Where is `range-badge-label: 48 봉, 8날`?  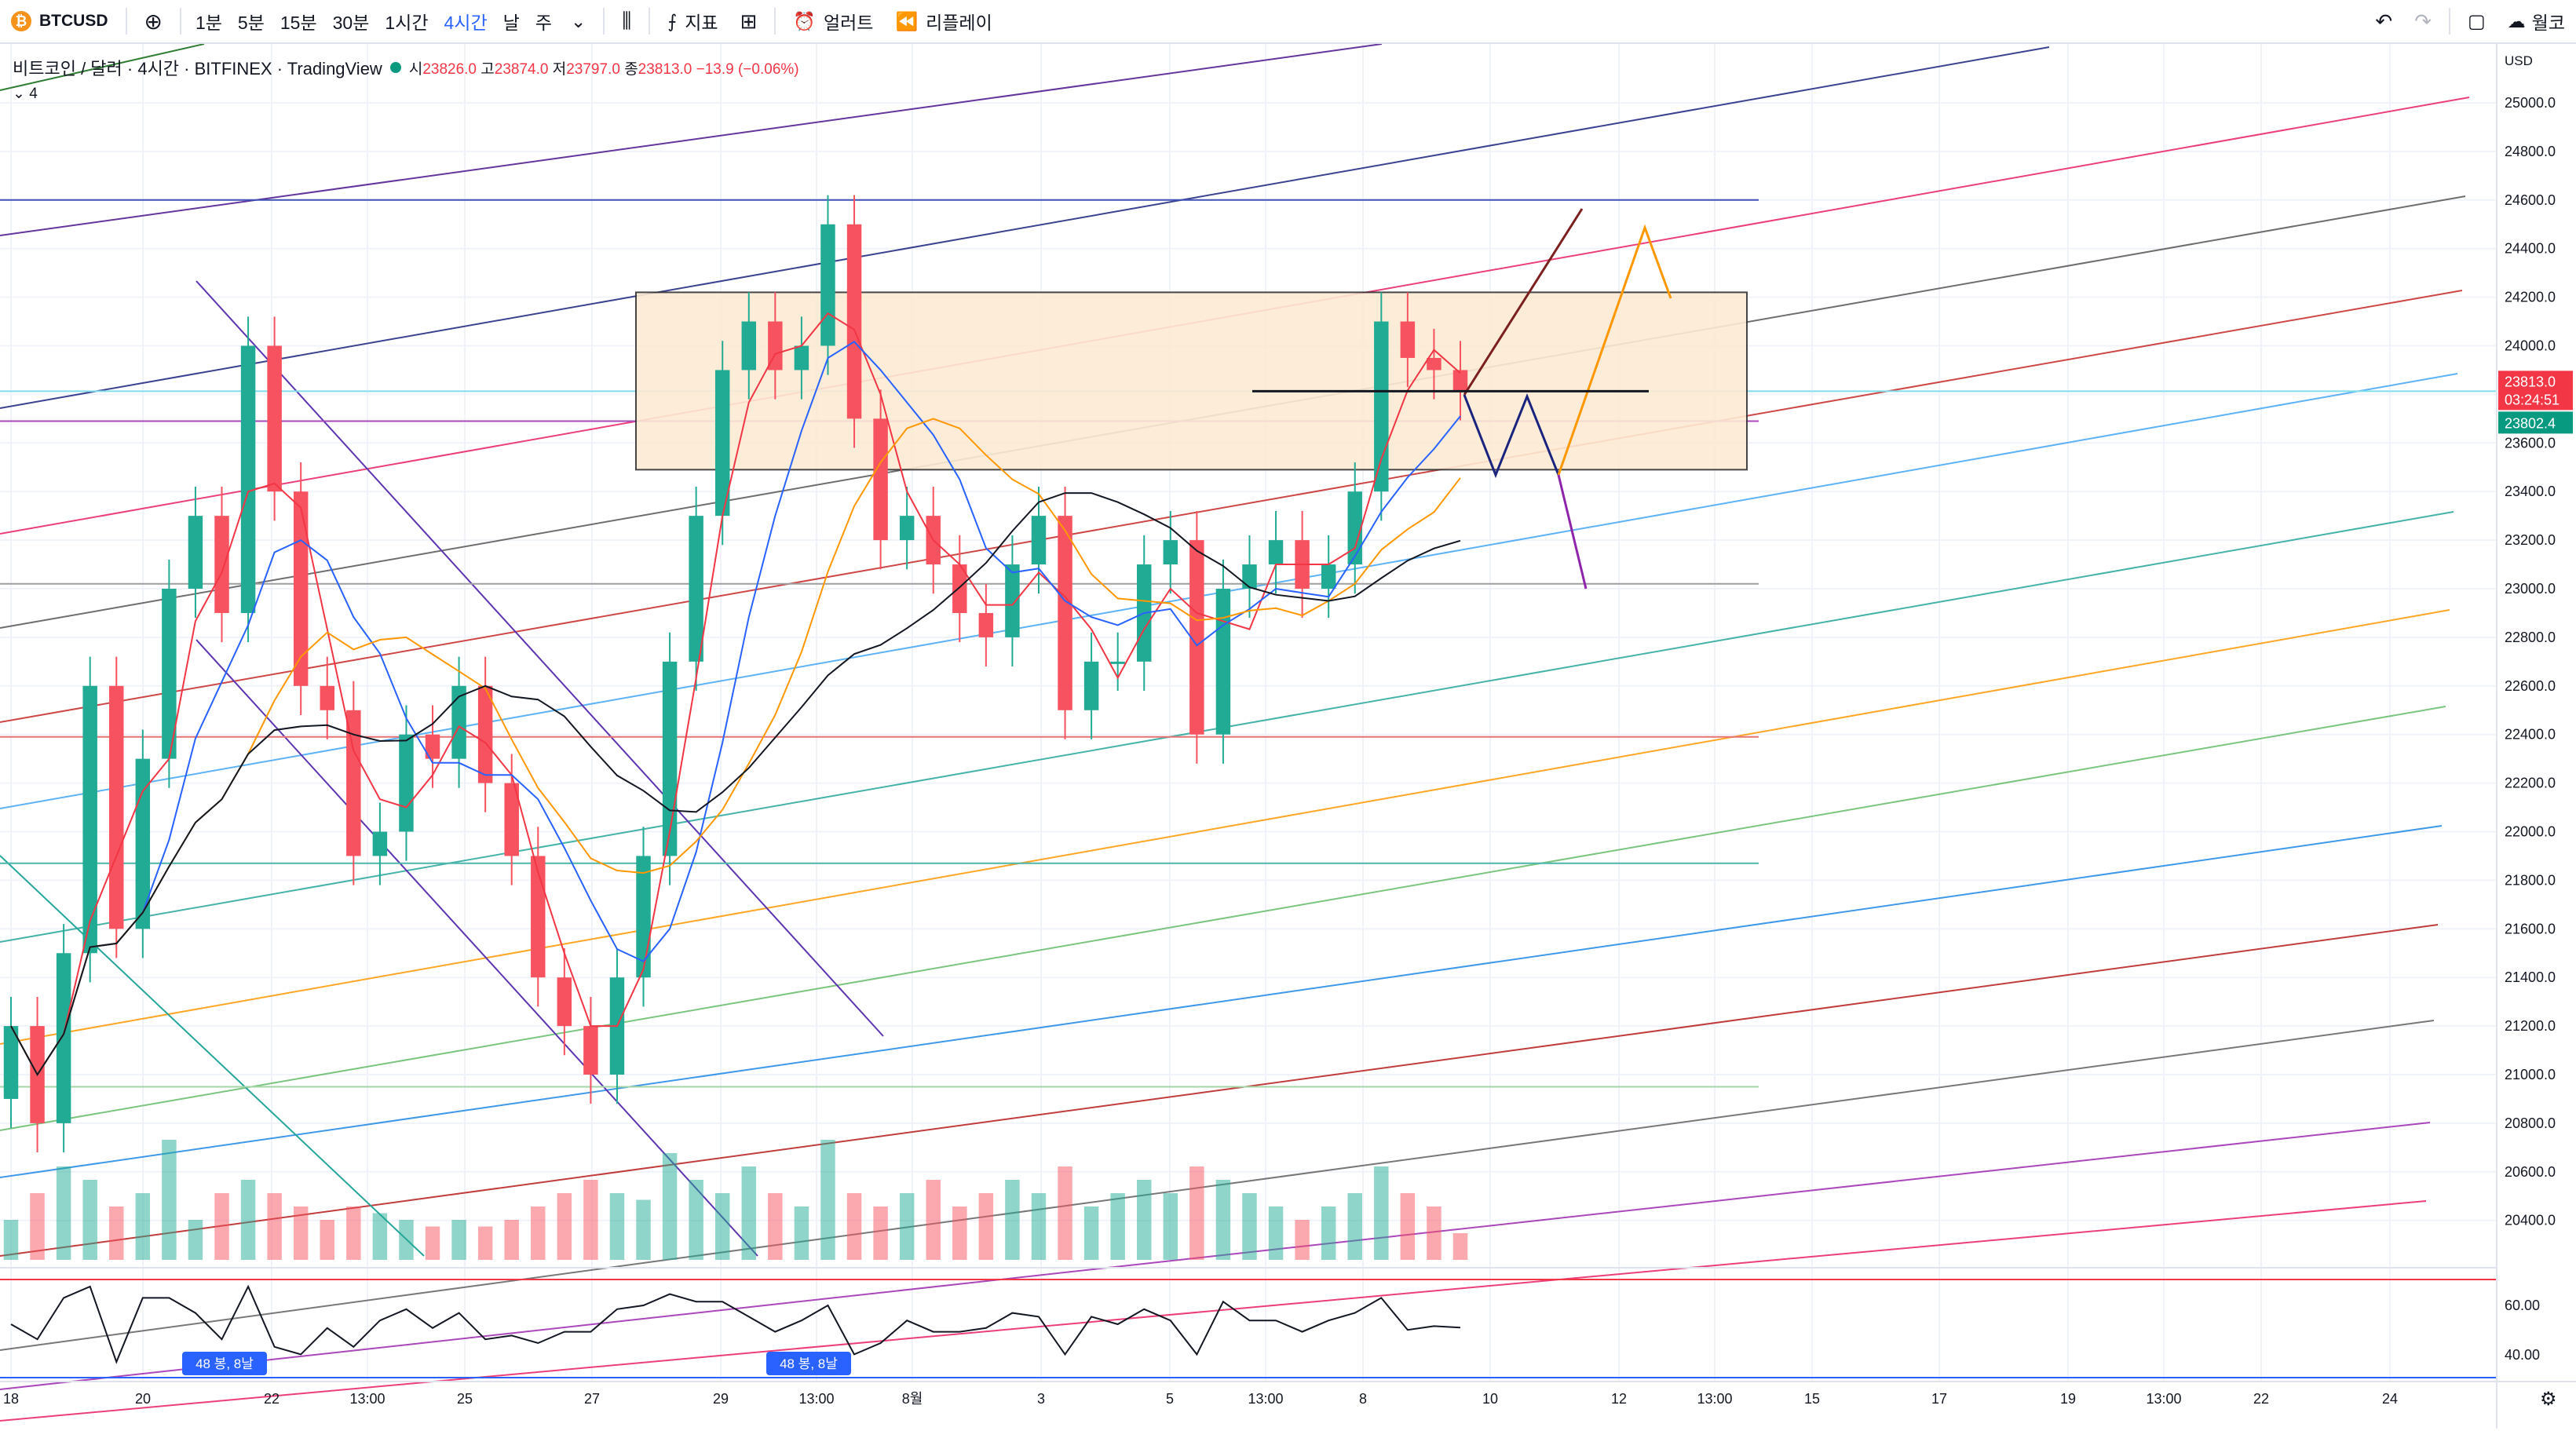 range-badge-label: 48 봉, 8날 is located at coordinates (809, 1363).